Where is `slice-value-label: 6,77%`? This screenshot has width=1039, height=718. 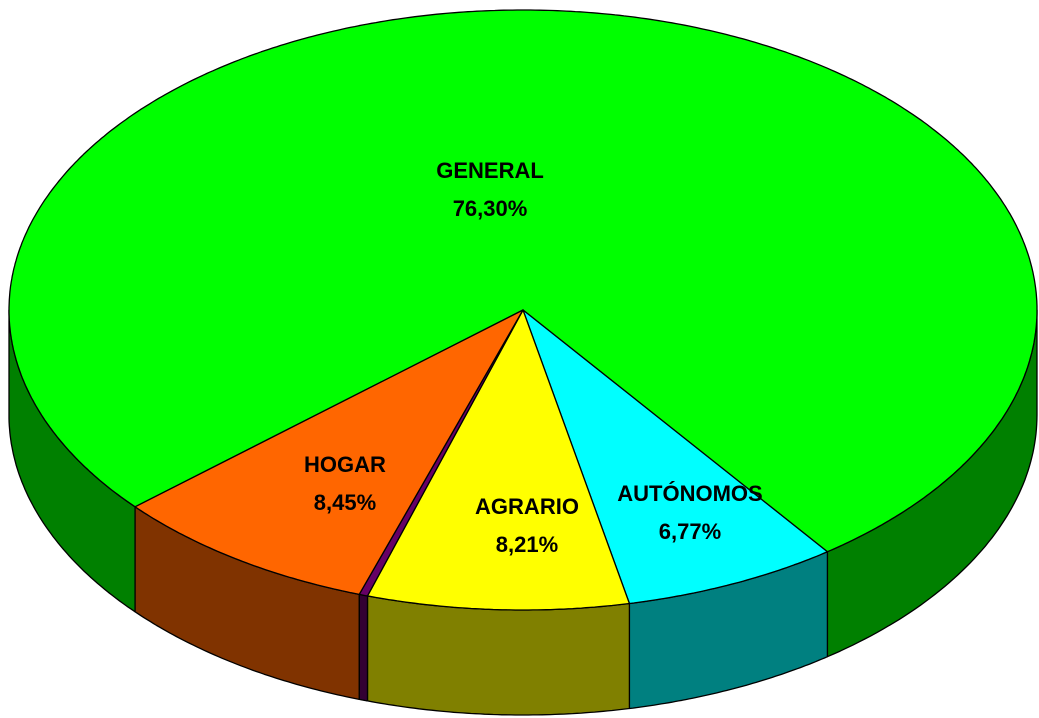 slice-value-label: 6,77% is located at coordinates (690, 531).